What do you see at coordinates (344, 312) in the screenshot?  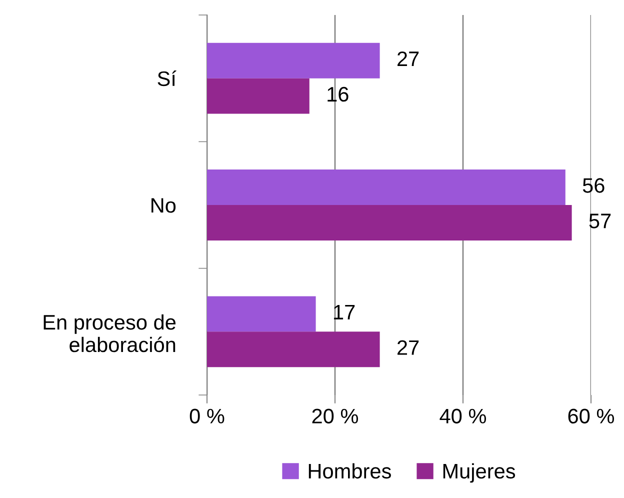 I see `data-label: 17` at bounding box center [344, 312].